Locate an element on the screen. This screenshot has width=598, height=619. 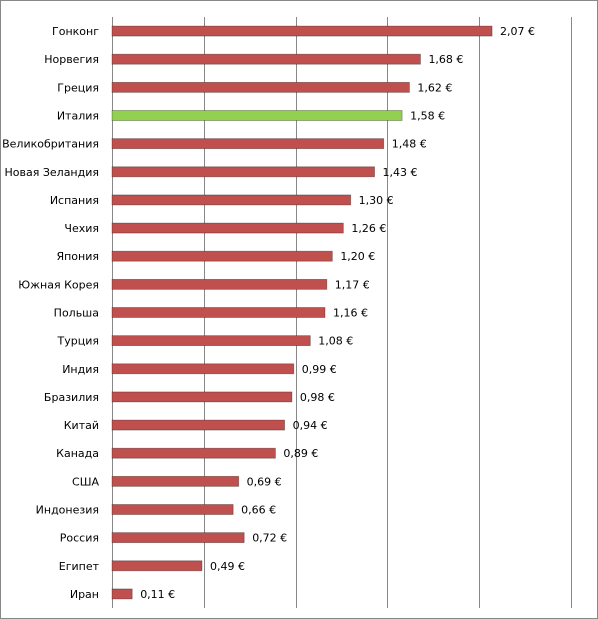
y-tick-label: Египет is located at coordinates (79, 566).